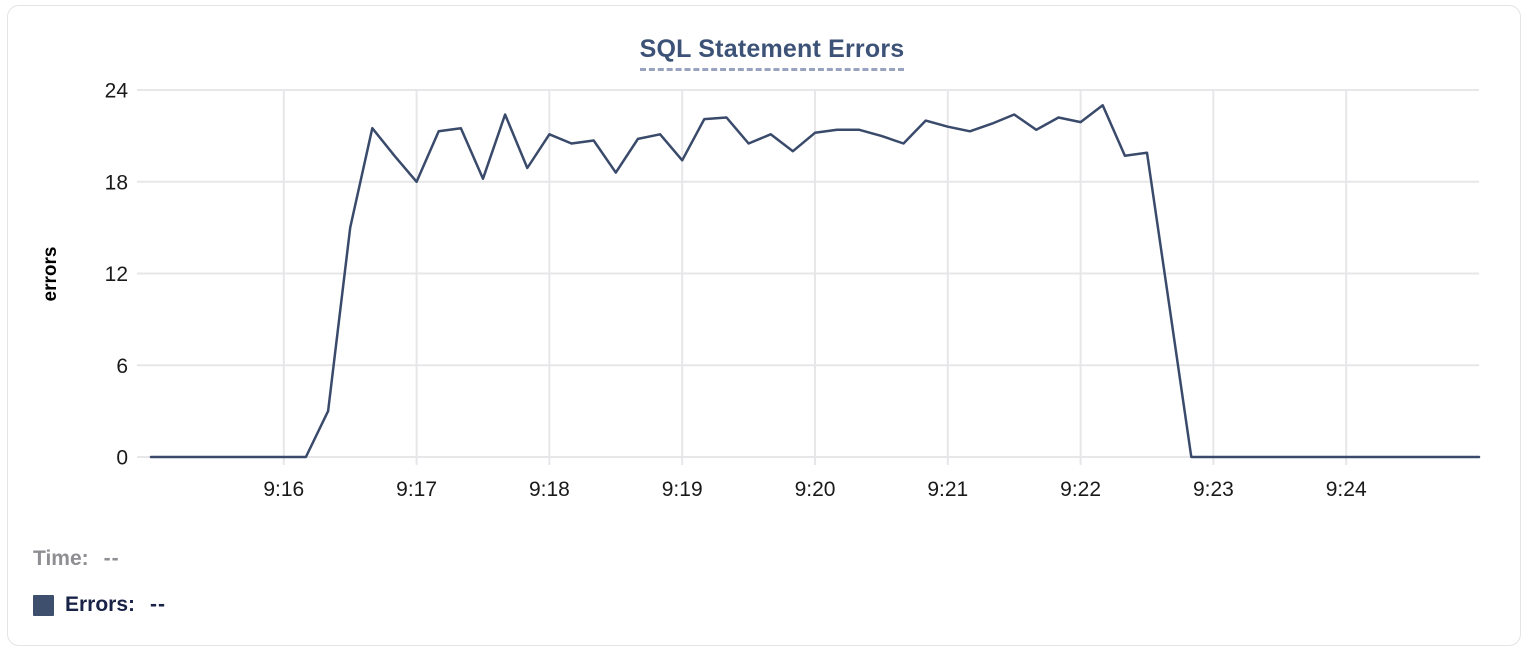  Describe the element at coordinates (43, 605) in the screenshot. I see `errors-series-swatch` at that location.